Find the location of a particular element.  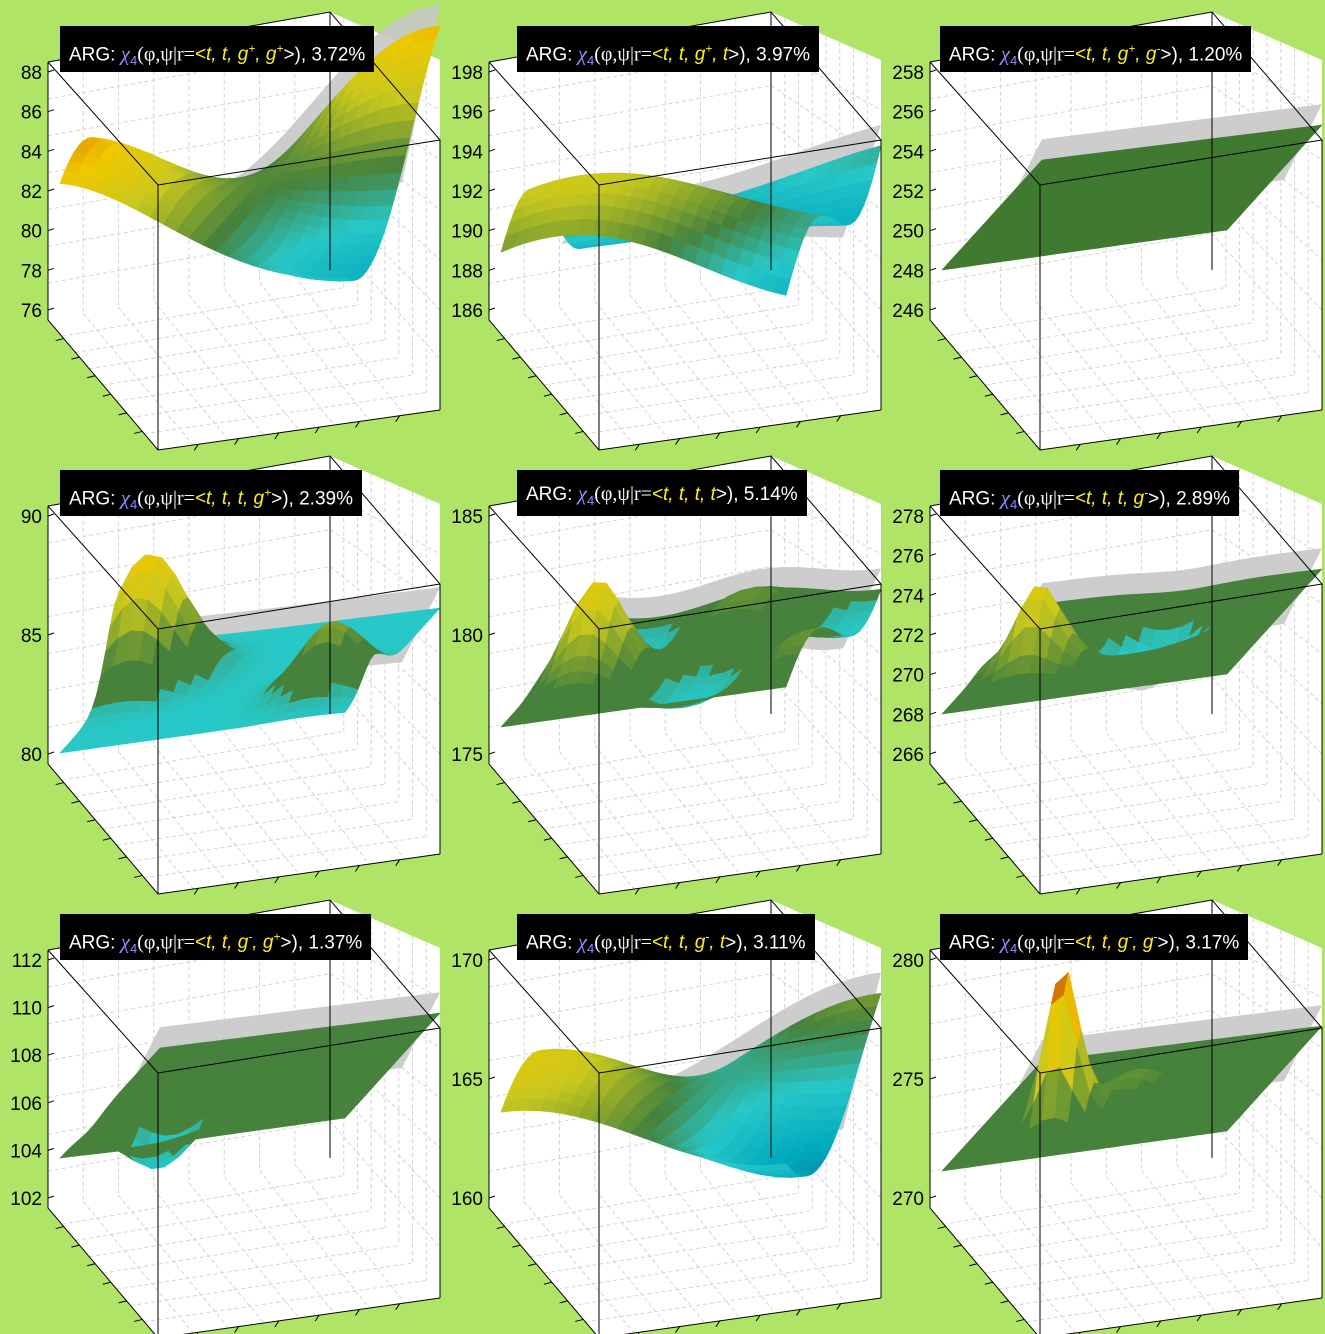

title-quad: <t, t, g-, g+ is located at coordinates (237, 942).